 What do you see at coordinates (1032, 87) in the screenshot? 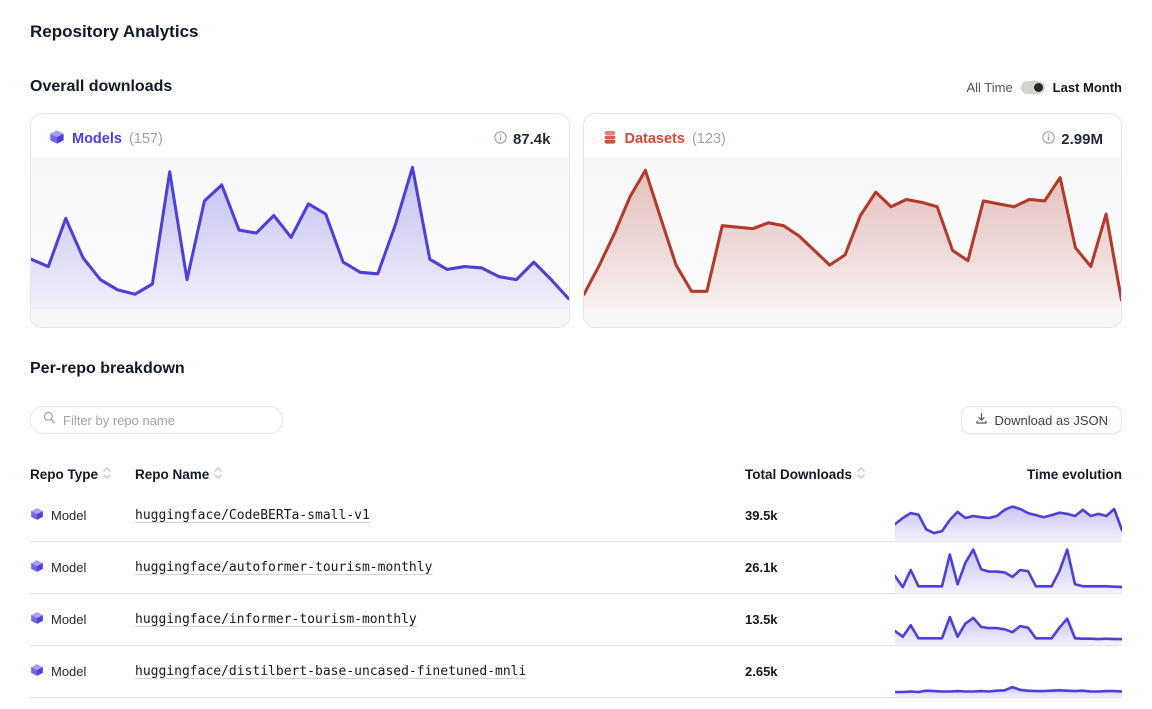
I see `toggle-switch` at bounding box center [1032, 87].